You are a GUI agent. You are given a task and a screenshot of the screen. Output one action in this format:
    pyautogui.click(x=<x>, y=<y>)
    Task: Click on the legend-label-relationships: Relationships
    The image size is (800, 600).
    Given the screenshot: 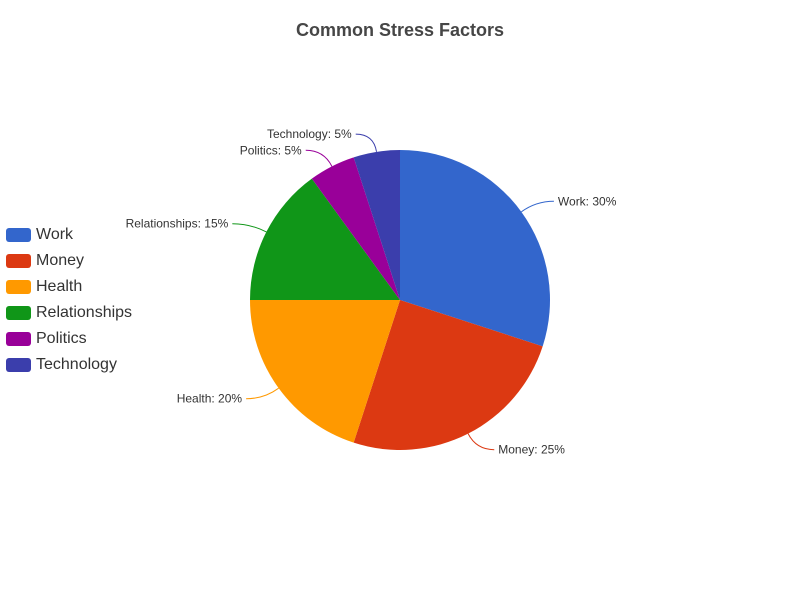 What is the action you would take?
    pyautogui.click(x=84, y=312)
    